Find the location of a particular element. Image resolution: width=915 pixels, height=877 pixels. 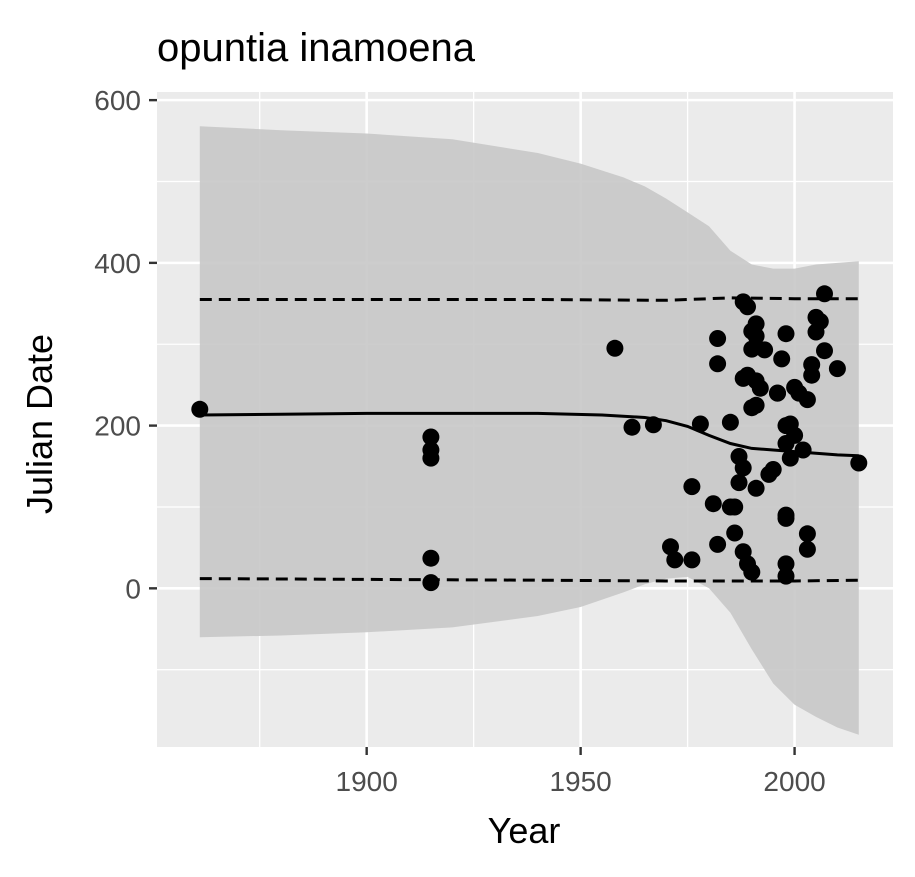

chart-title: opuntia inamoena is located at coordinates (316, 48).